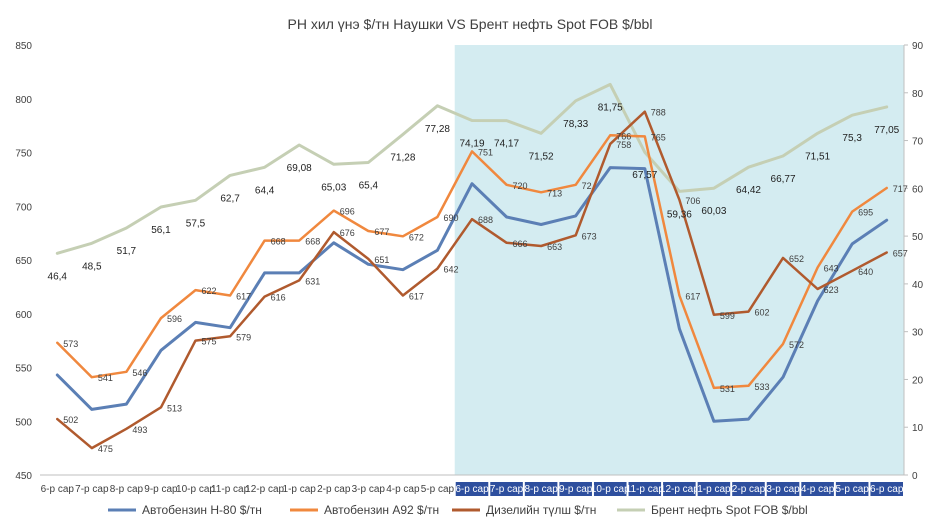 Image resolution: width=940 pixels, height=530 pixels. What do you see at coordinates (92, 266) in the screenshot?
I see `data-label-series-4: 48,5` at bounding box center [92, 266].